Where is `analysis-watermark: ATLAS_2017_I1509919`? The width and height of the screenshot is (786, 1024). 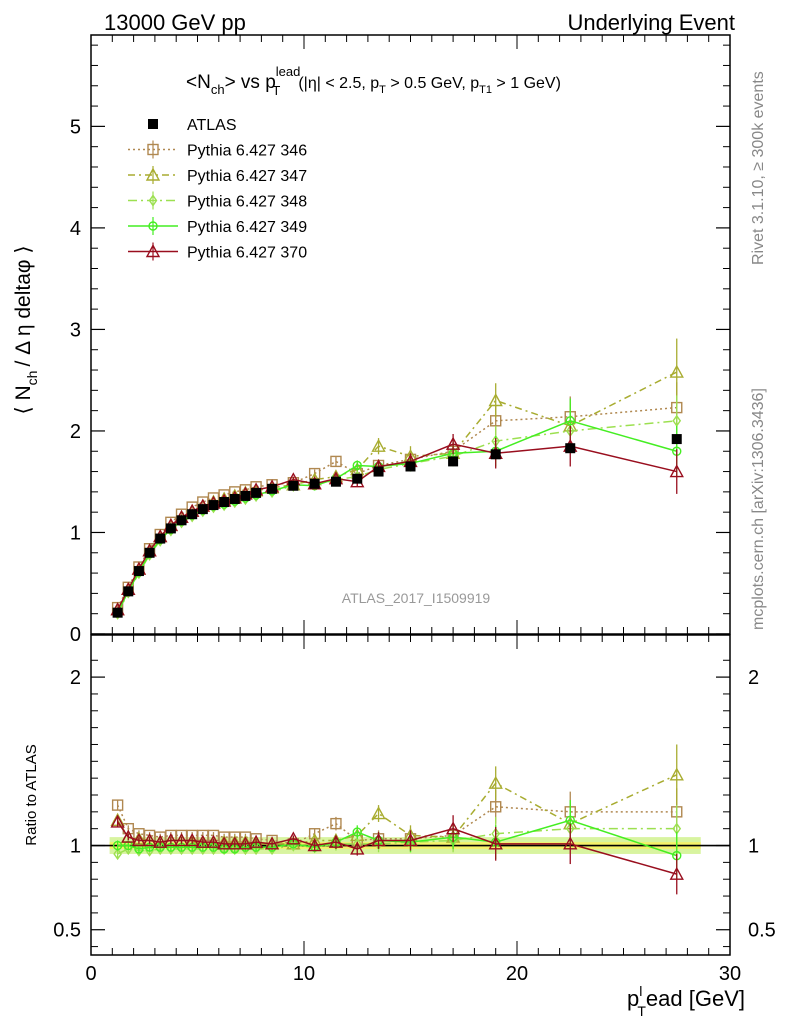 analysis-watermark: ATLAS_2017_I1509919 is located at coordinates (416, 598).